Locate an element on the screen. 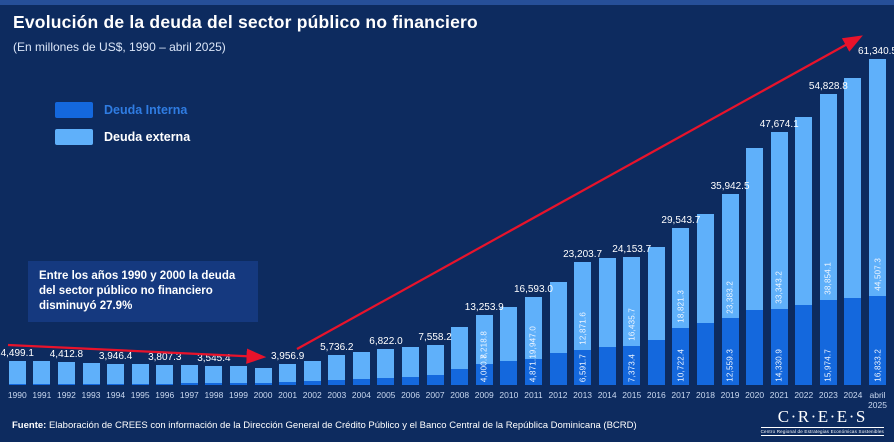 This screenshot has height=442, width=894. bar-column-2005: 6,822.0 2005 is located at coordinates (386, 227).